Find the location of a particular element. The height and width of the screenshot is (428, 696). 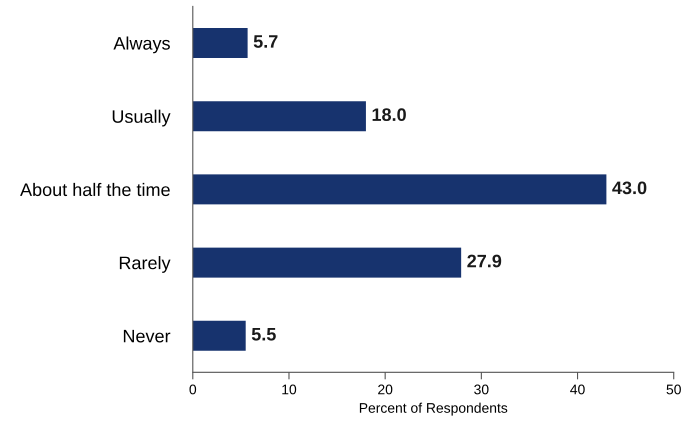

x-axis-title: Percent of Respondents is located at coordinates (434, 409).